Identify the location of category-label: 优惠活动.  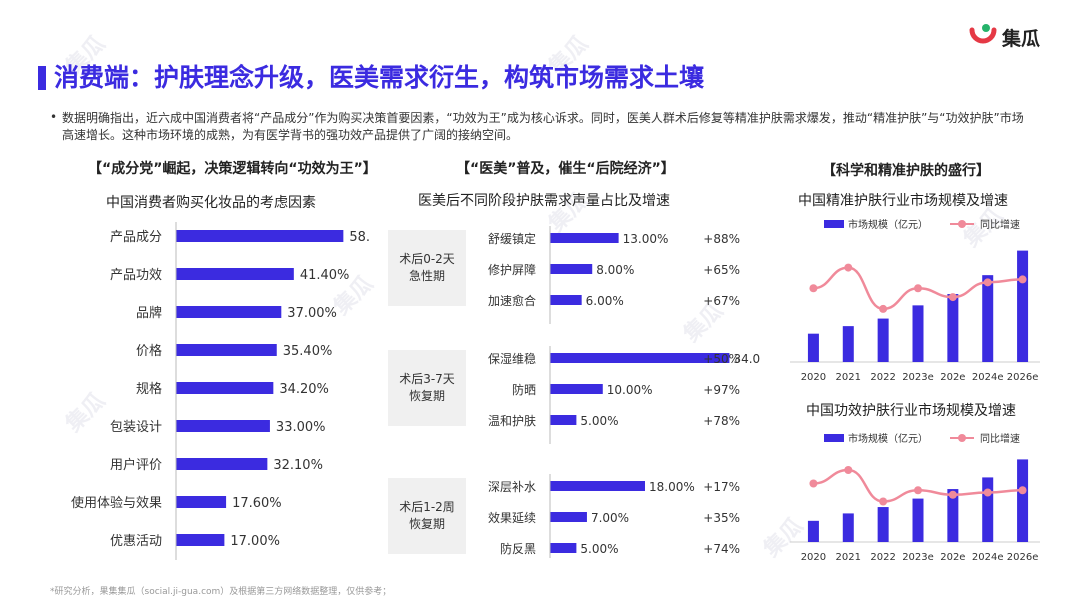
(136, 541).